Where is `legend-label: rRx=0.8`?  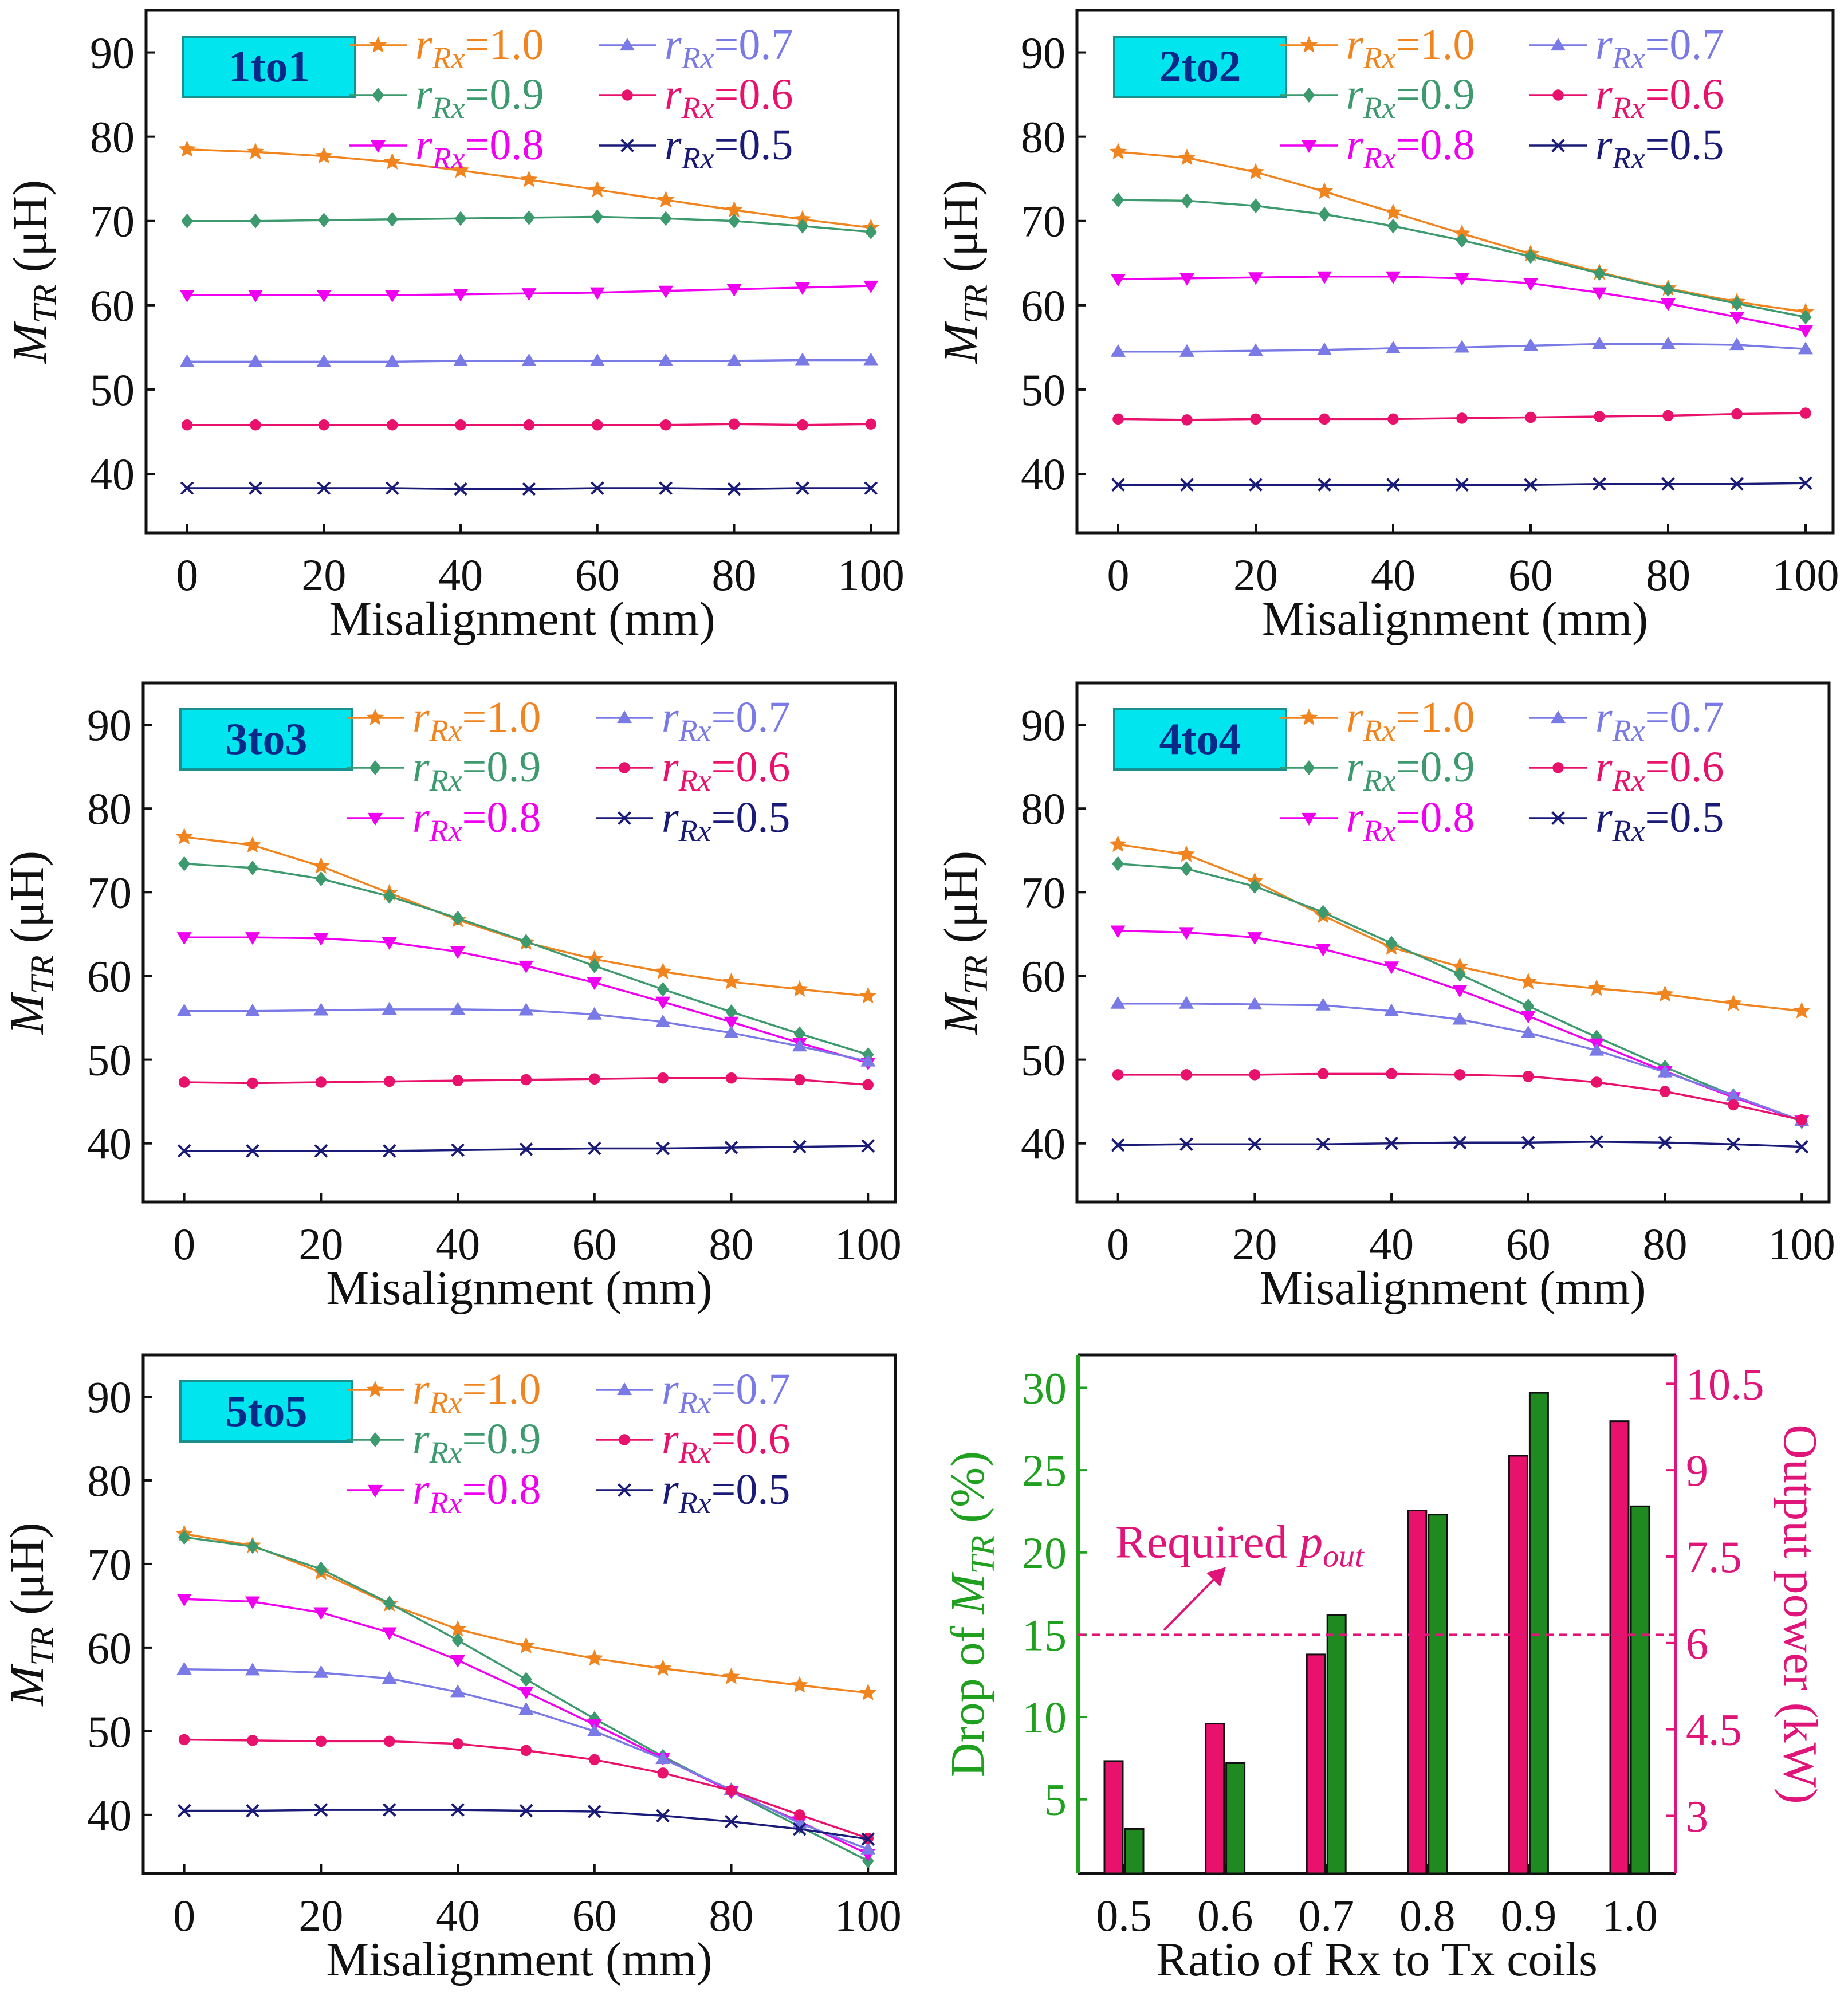
legend-label: rRx=0.8 is located at coordinates (1410, 820).